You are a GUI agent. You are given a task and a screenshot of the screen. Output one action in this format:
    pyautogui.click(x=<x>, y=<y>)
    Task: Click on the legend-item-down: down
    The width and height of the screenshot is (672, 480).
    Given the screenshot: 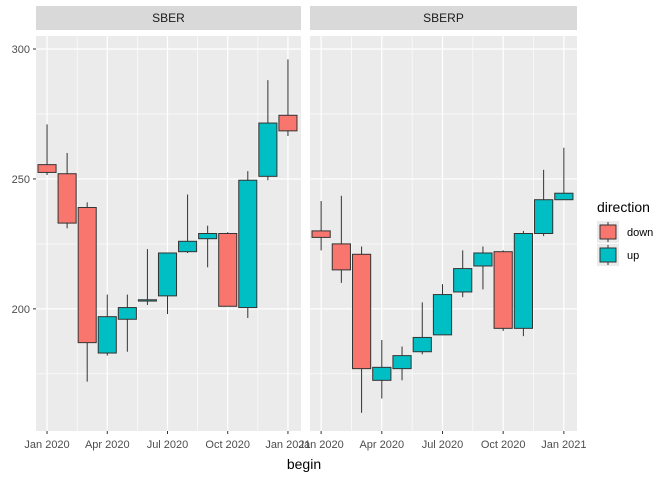 What is the action you would take?
    pyautogui.click(x=625, y=232)
    